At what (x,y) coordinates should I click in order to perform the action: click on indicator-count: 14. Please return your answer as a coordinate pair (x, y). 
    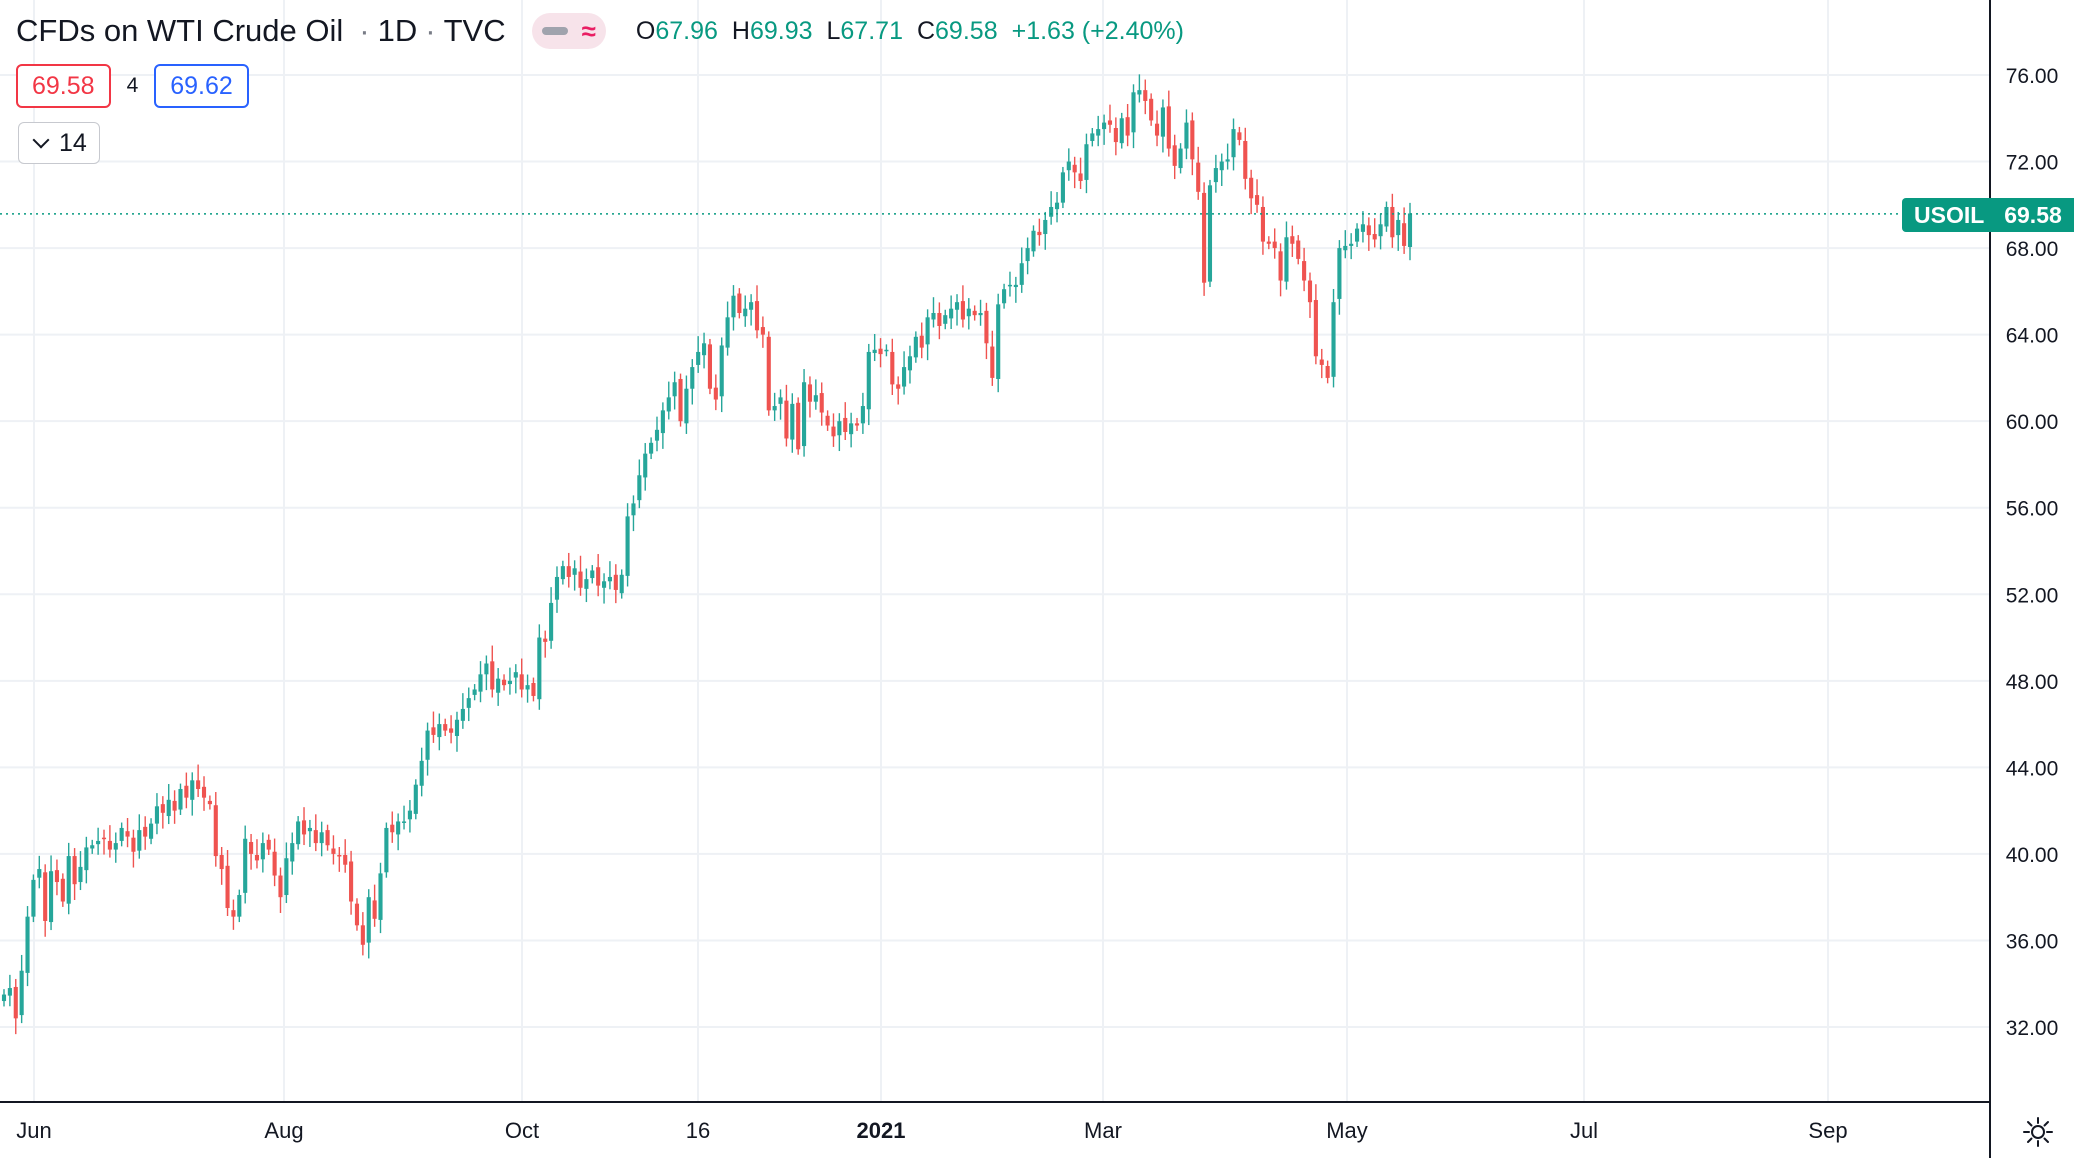
    Looking at the image, I should click on (73, 142).